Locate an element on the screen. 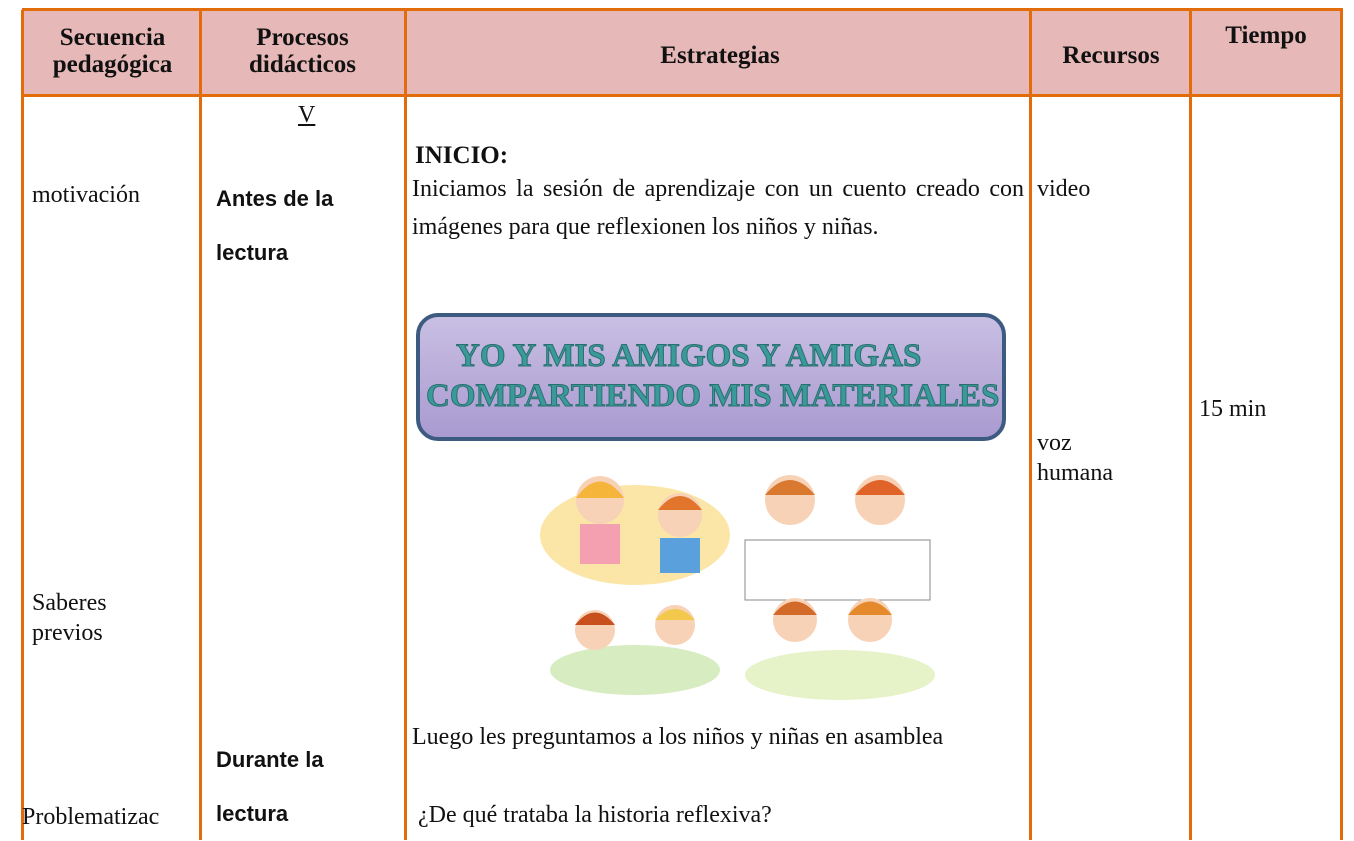 The width and height of the screenshot is (1354, 841). cell-text: motivación is located at coordinates (86, 195).